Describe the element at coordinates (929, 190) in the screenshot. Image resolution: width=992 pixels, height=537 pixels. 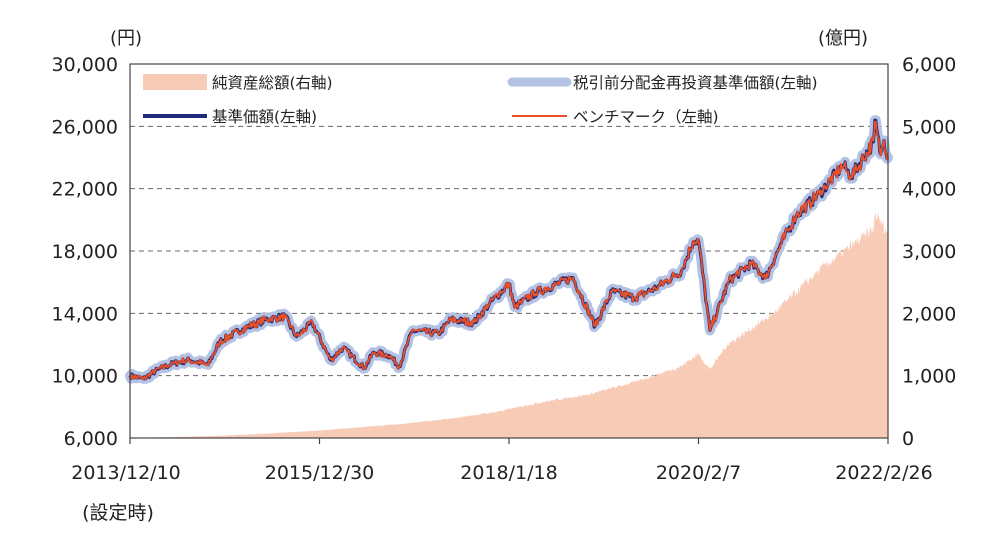
I see `right-tick-label: 4,000` at that location.